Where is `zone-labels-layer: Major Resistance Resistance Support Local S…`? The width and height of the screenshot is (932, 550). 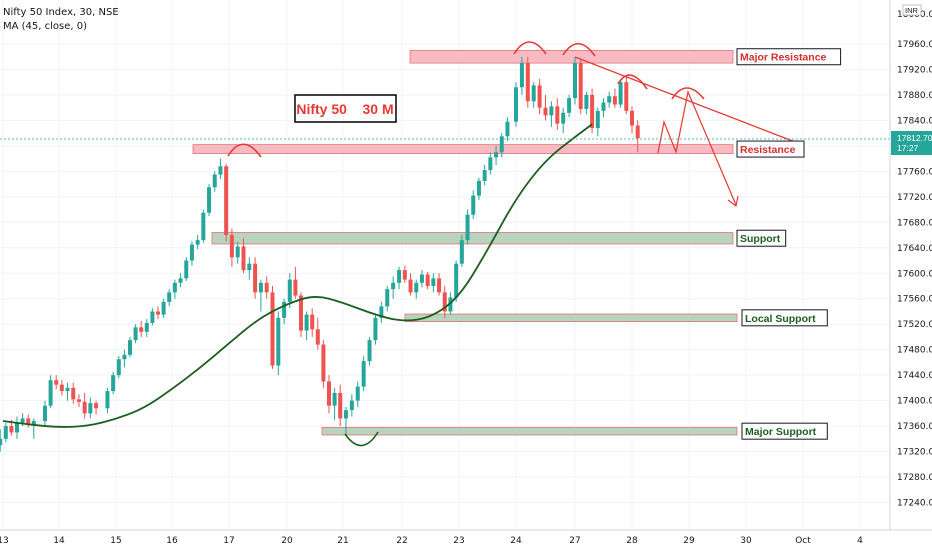 zone-labels-layer: Major Resistance Resistance Support Local S… is located at coordinates (789, 244).